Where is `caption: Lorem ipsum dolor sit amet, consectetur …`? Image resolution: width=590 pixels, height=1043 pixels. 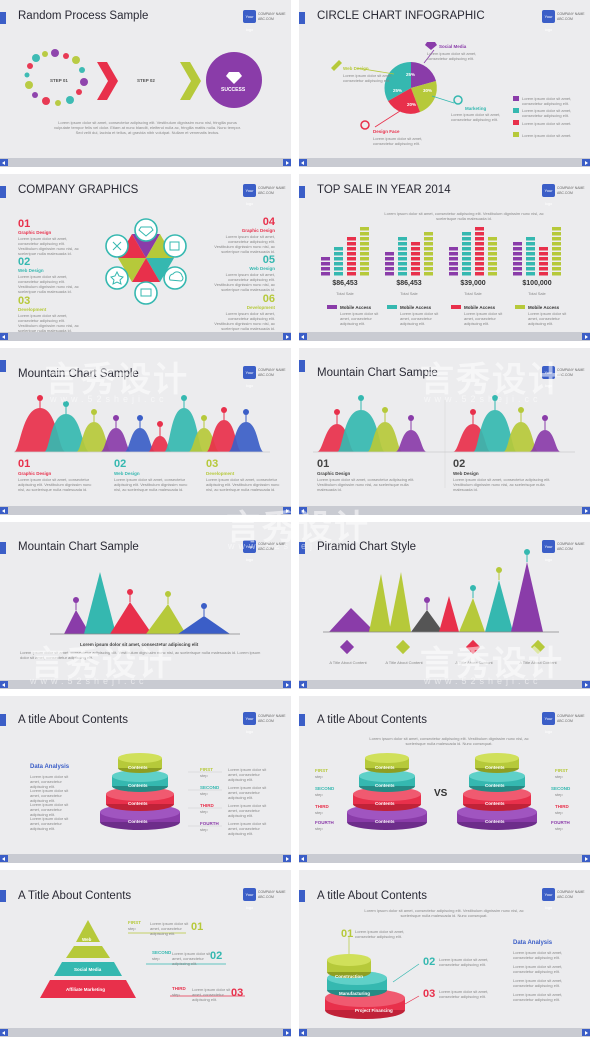 caption: Lorem ipsum dolor sit amet, consectetur … is located at coordinates (139, 644).